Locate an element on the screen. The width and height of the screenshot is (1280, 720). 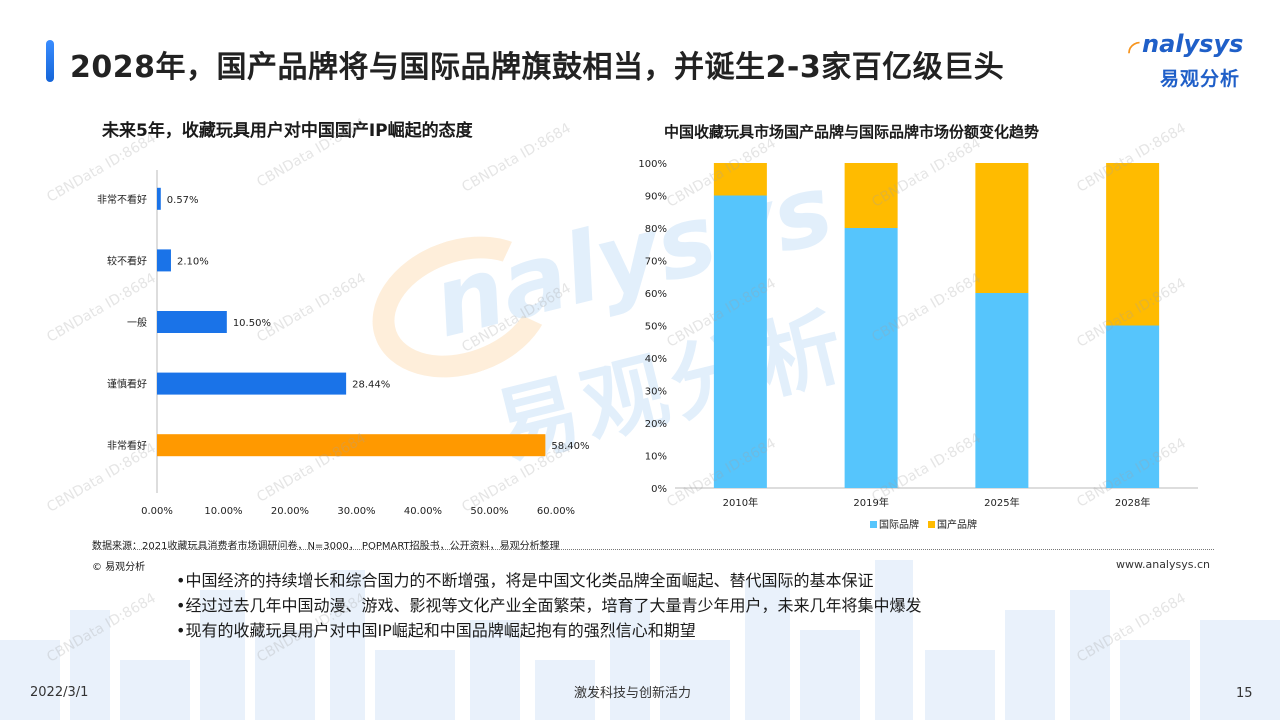
category-label: 一般 is located at coordinates (137, 322).